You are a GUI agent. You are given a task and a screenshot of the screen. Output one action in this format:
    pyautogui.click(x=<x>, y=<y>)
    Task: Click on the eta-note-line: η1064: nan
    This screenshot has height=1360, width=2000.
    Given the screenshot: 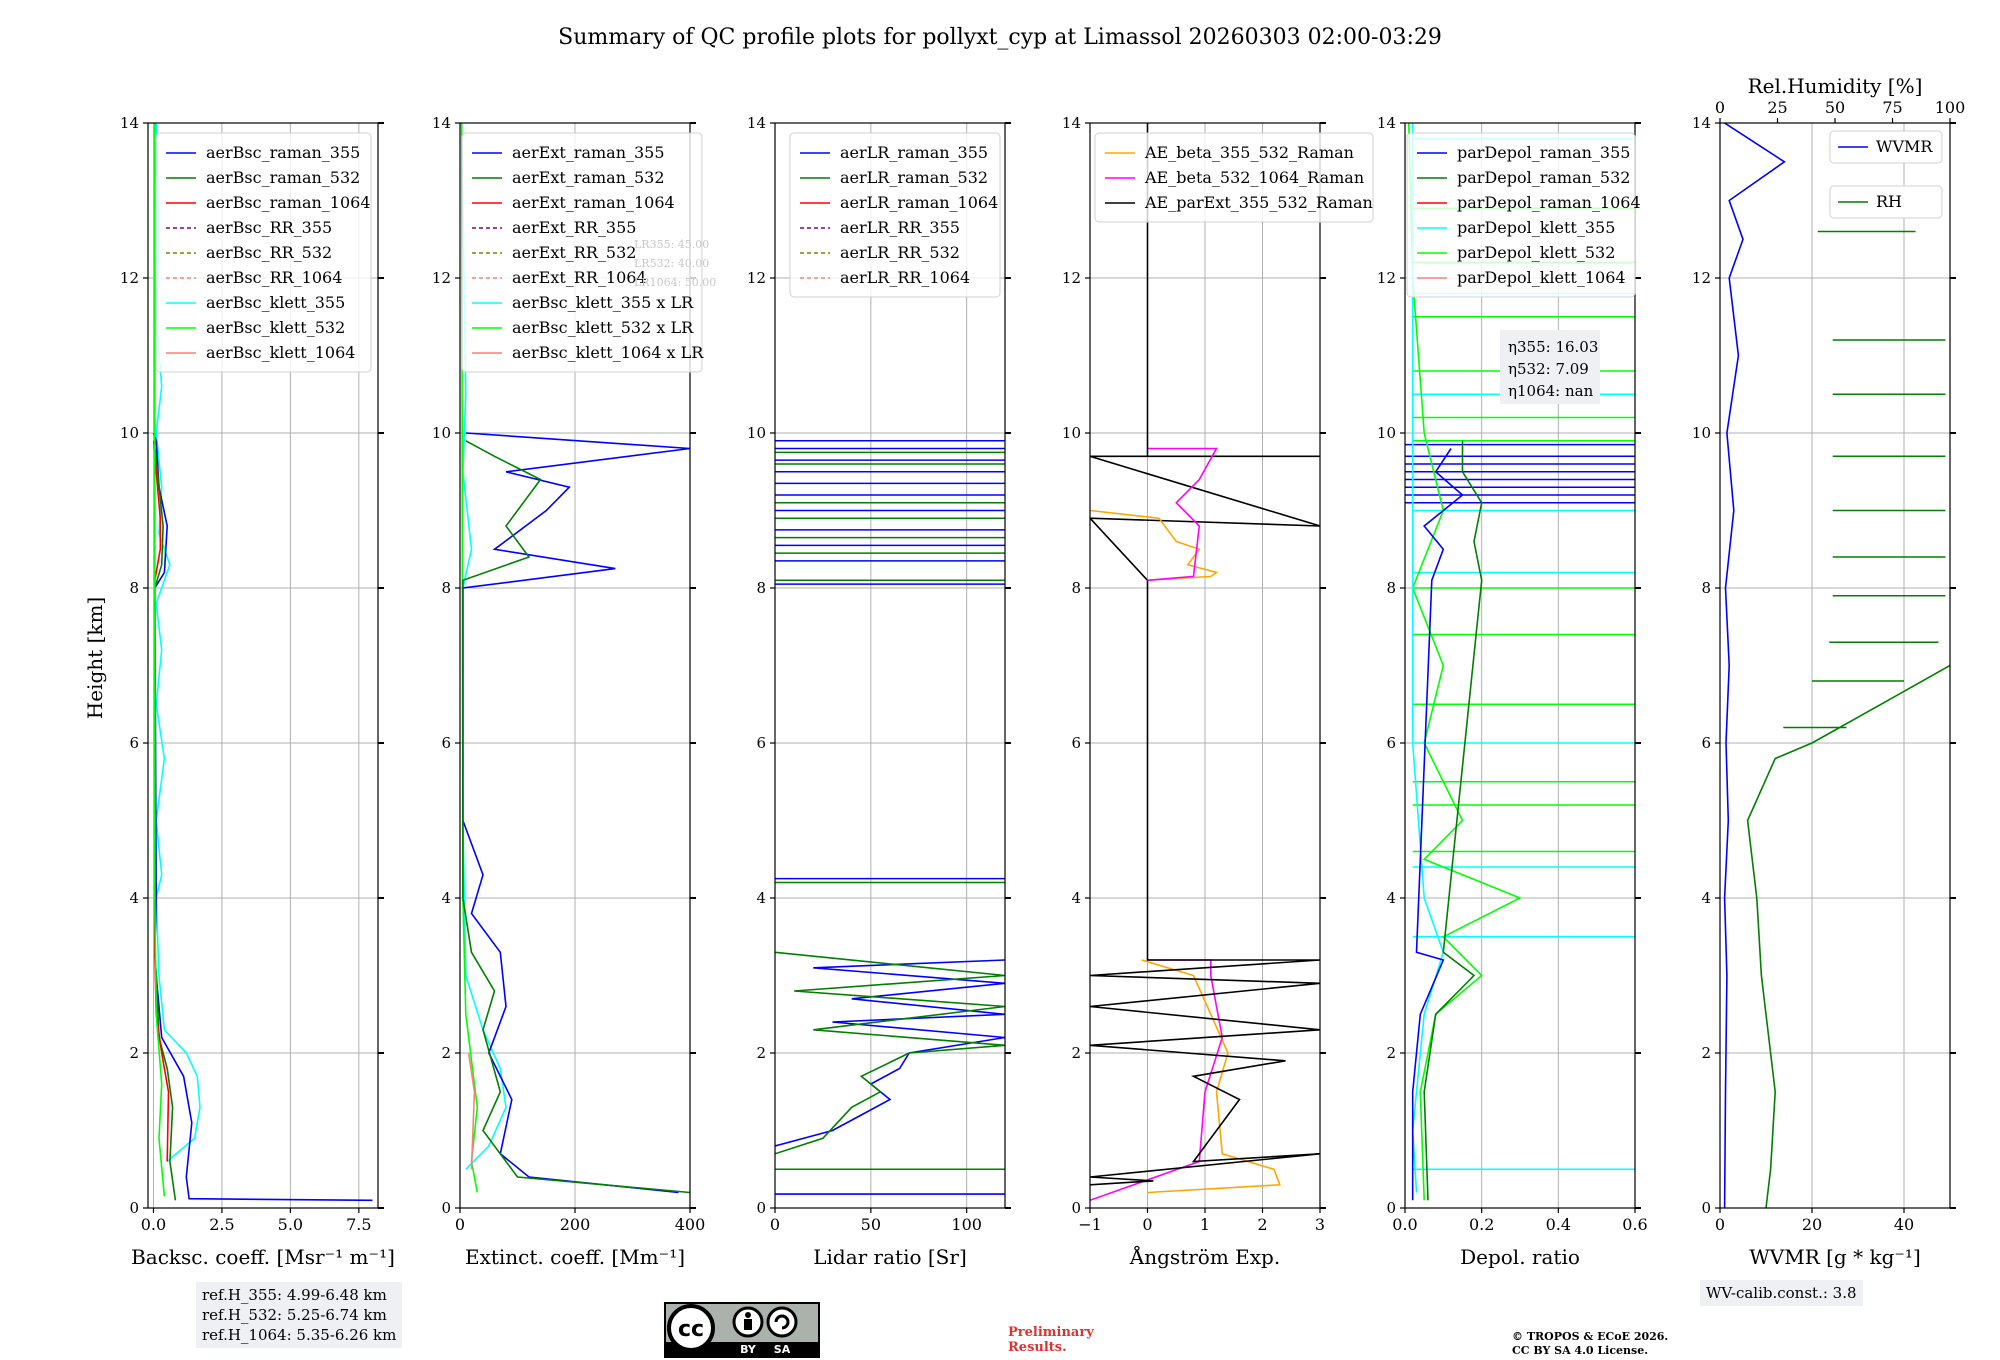 What is the action you would take?
    pyautogui.click(x=1551, y=391)
    